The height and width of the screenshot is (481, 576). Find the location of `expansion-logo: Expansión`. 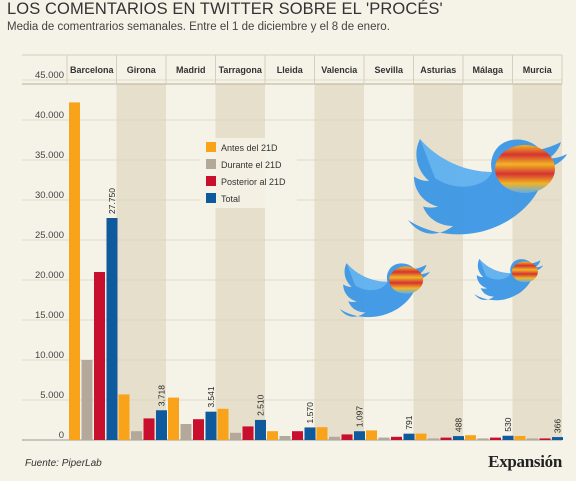

expansion-logo: Expansión is located at coordinates (525, 461).